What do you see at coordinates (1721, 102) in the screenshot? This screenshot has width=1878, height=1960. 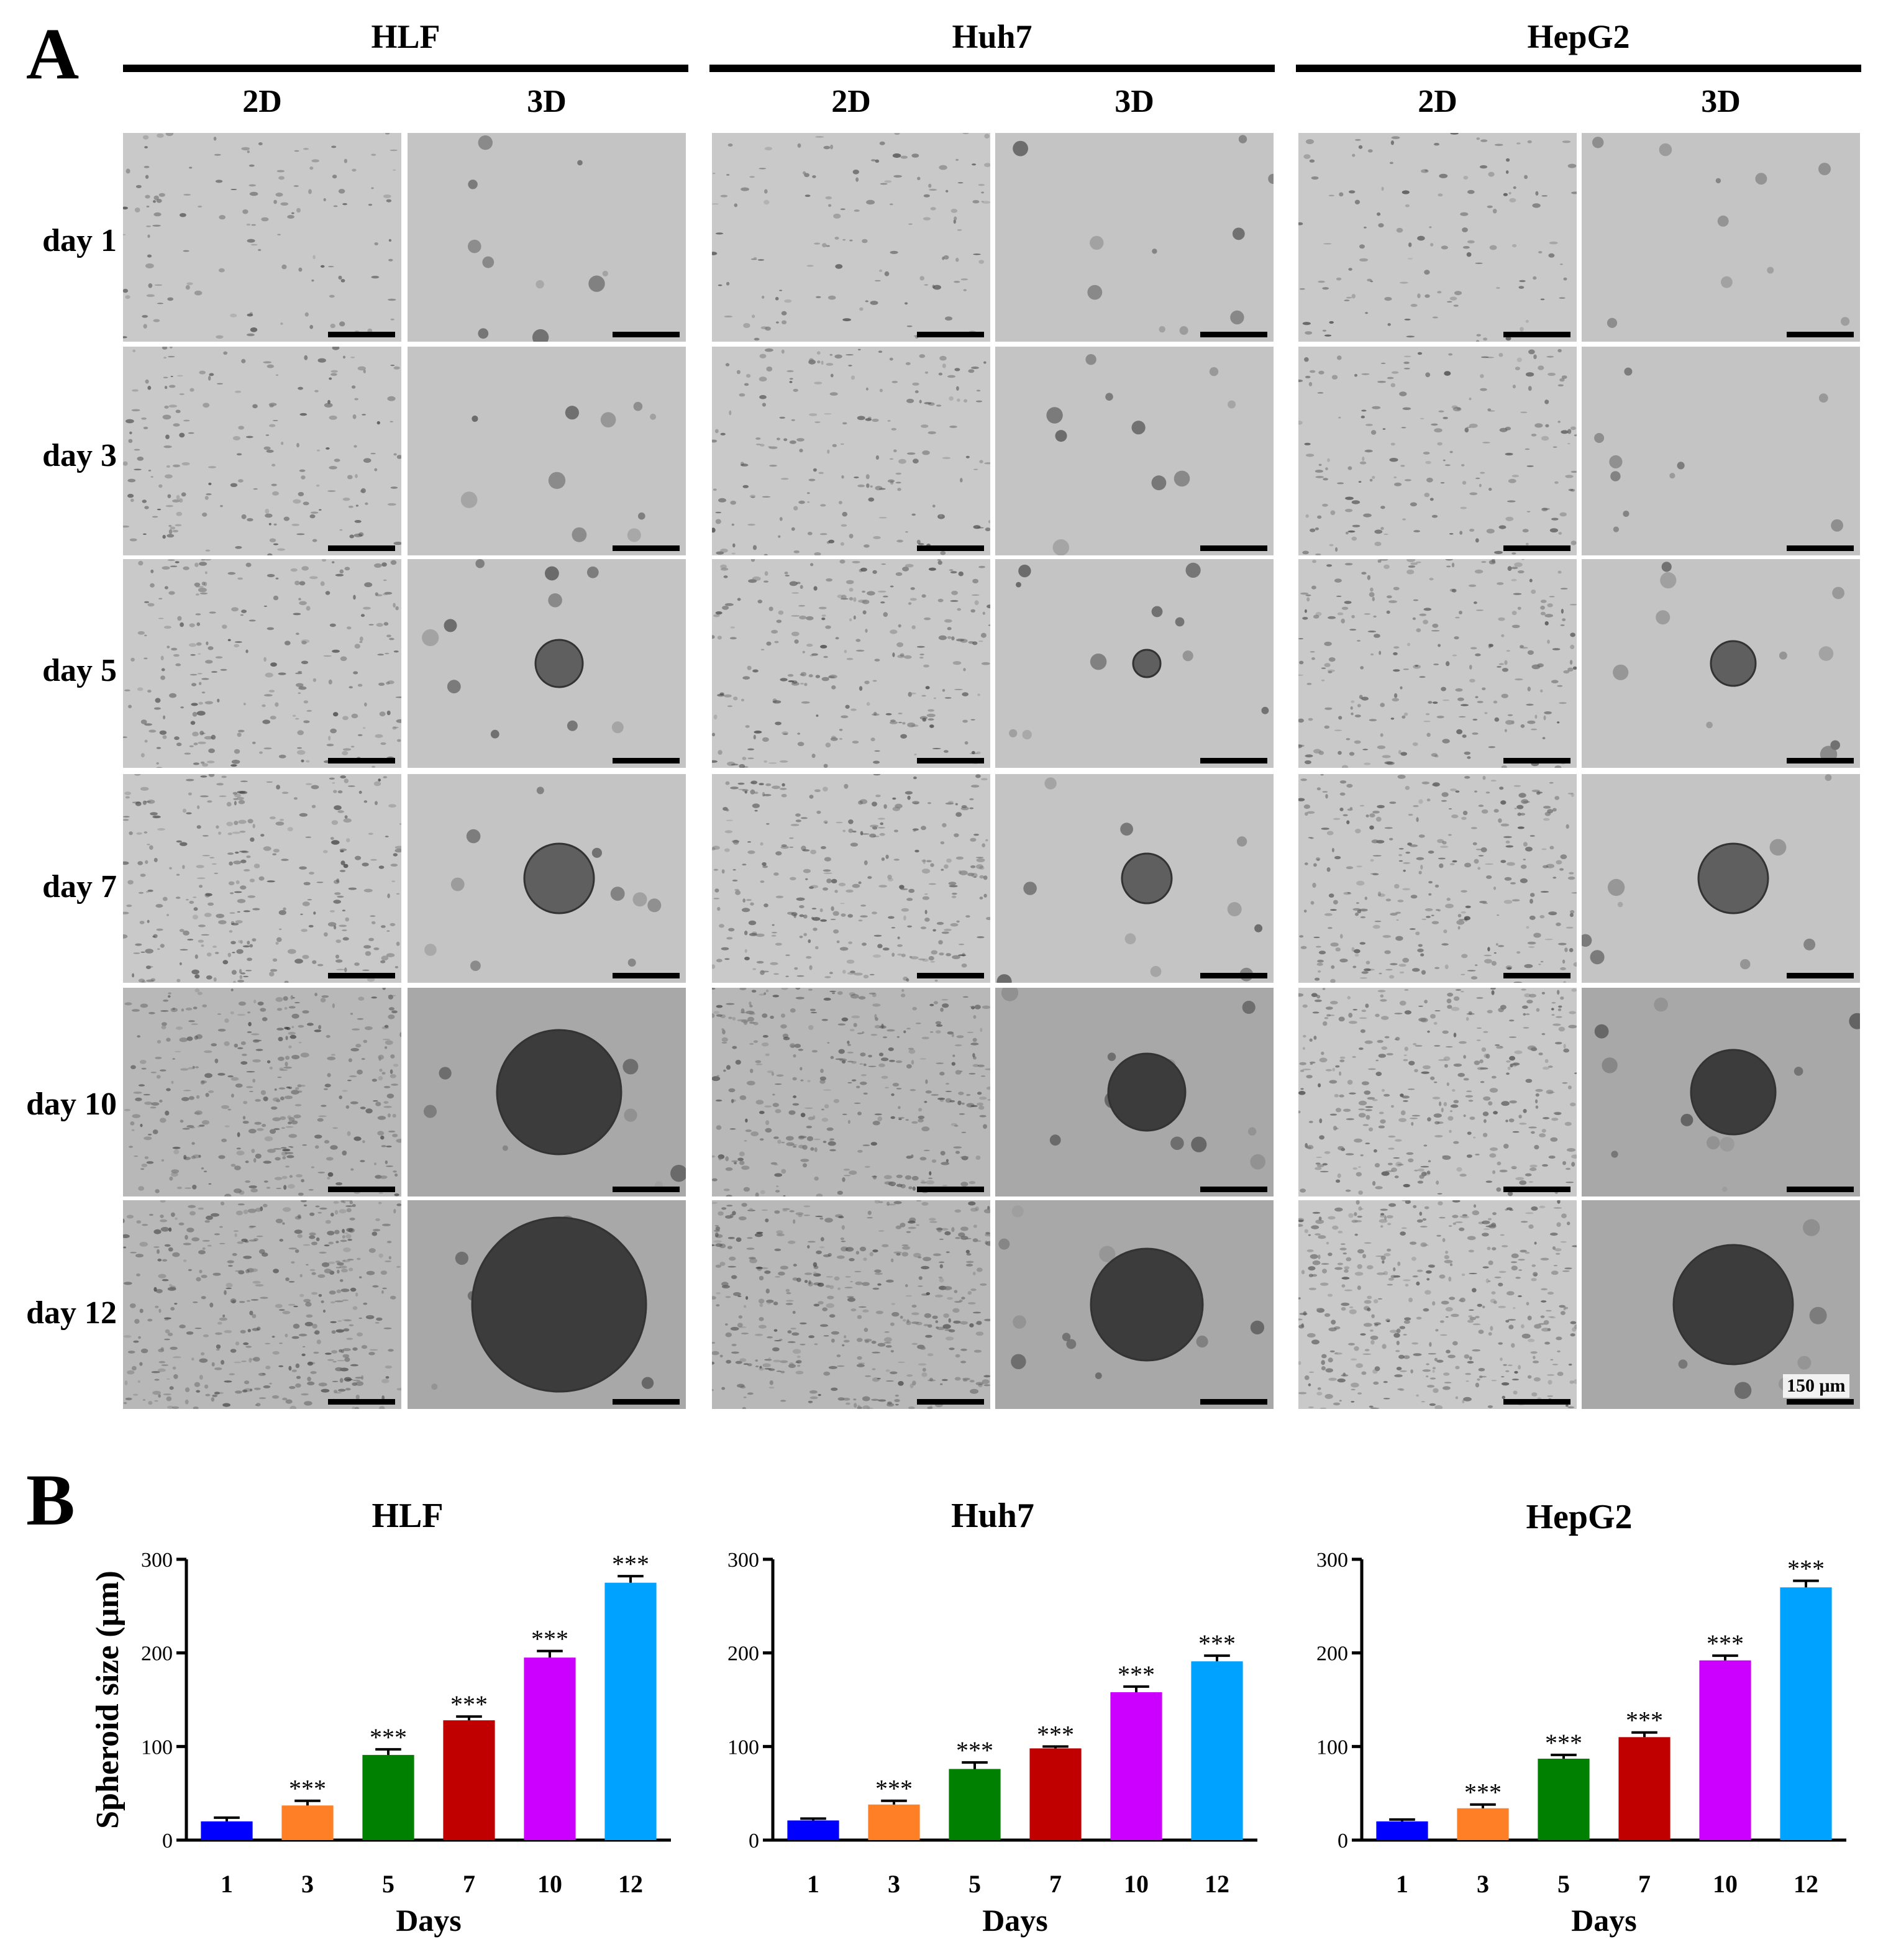 I see `col-label-hepg2-3d: 3D` at bounding box center [1721, 102].